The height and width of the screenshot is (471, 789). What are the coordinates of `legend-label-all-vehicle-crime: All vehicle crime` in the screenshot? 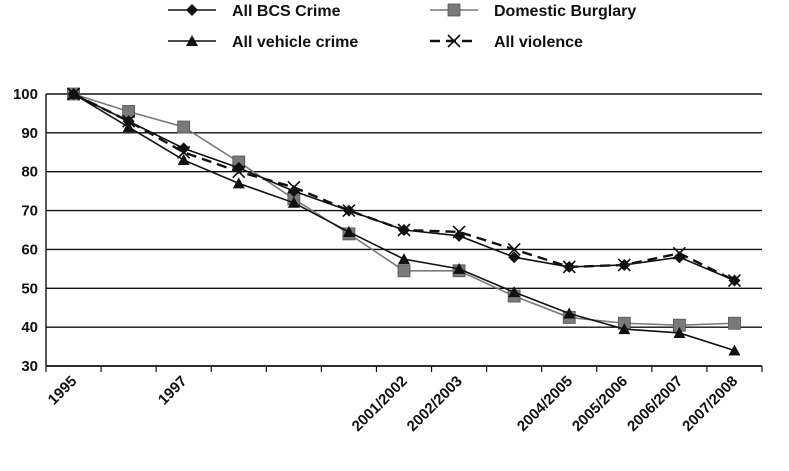 It's located at (295, 42).